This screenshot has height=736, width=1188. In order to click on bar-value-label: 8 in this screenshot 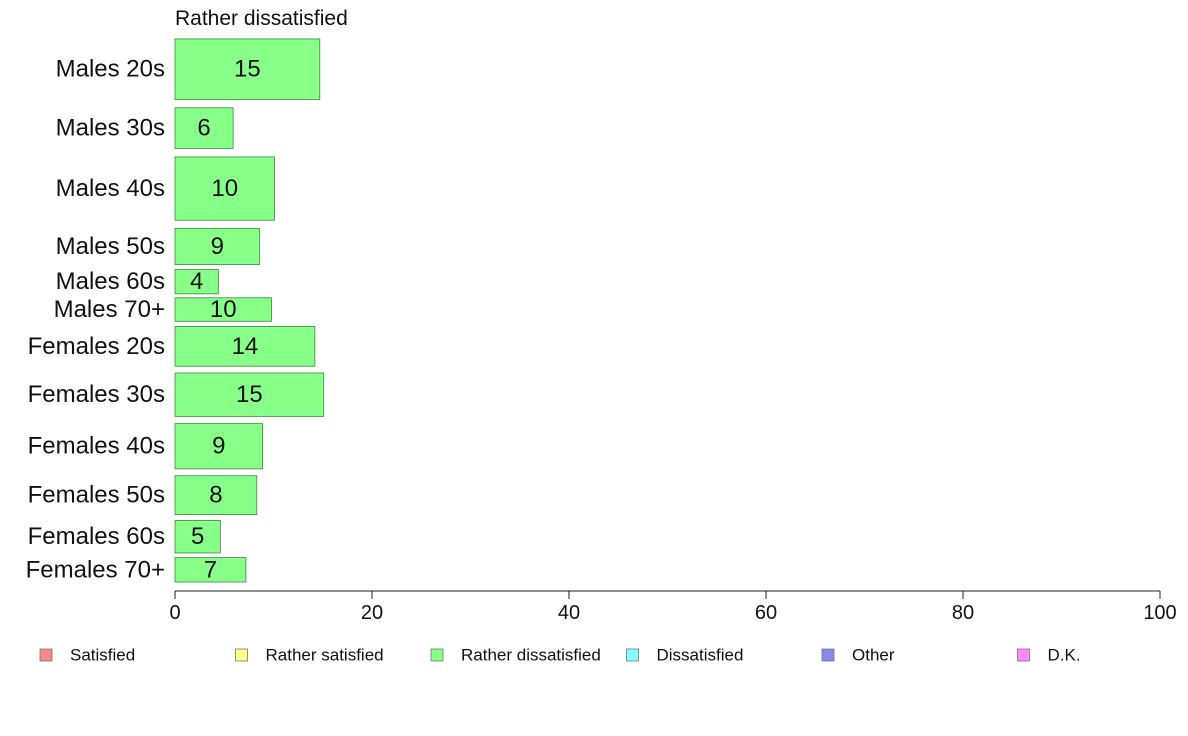, I will do `click(215, 495)`.